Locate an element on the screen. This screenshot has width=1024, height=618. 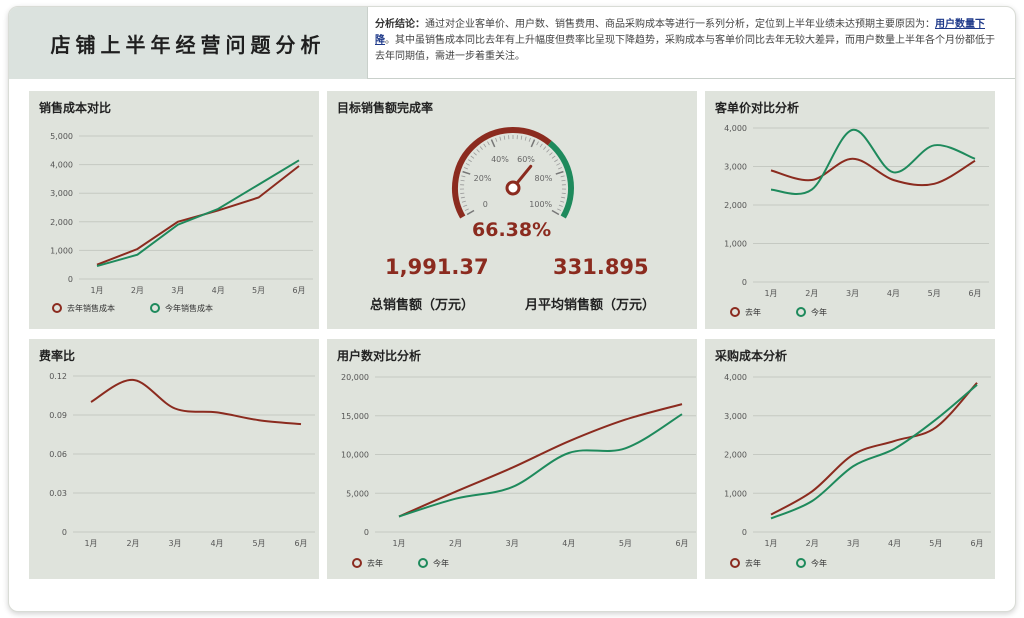
gauge-arc-remaining is located at coordinates (560, 179).